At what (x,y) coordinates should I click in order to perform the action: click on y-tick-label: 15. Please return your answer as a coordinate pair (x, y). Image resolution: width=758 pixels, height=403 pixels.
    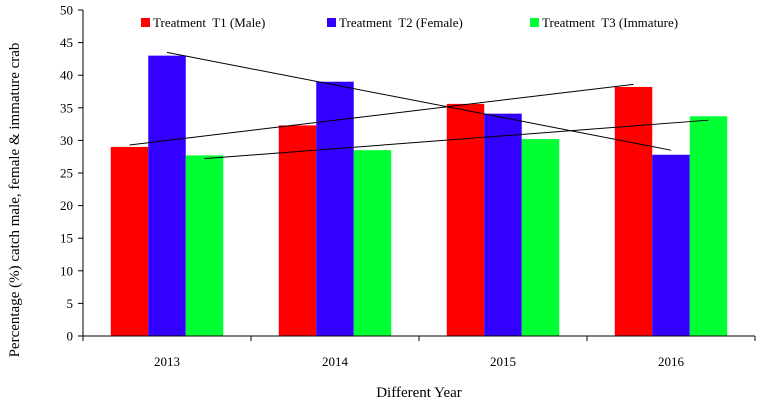
    Looking at the image, I should click on (66, 238).